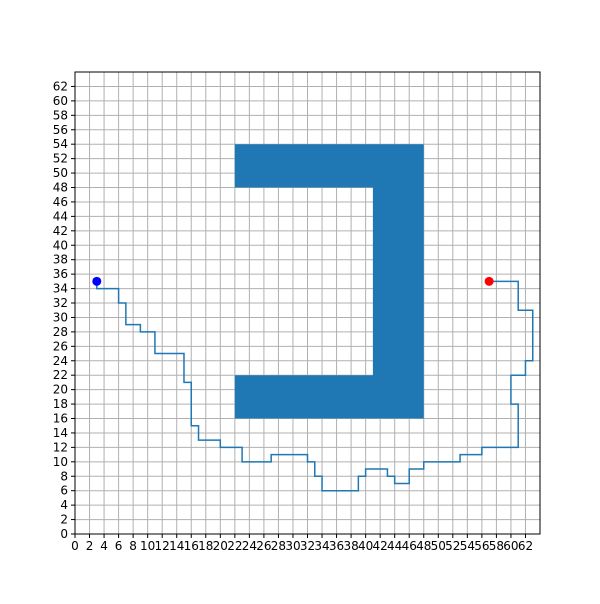 The height and width of the screenshot is (604, 600). I want to click on y-tick-label: 60, so click(60, 101).